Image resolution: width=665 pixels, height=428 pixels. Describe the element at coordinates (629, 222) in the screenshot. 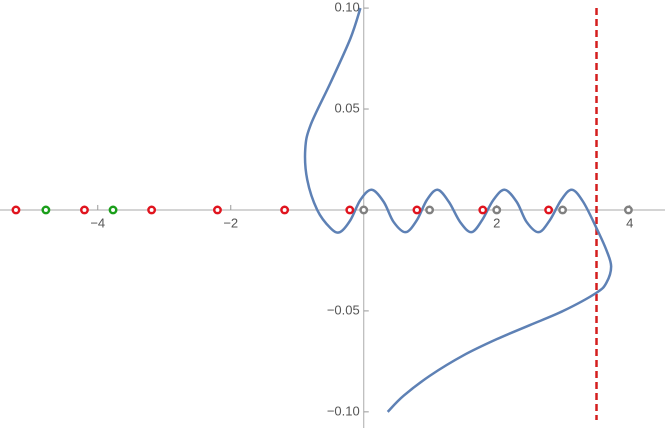

I see `x-tick-label: 4` at that location.